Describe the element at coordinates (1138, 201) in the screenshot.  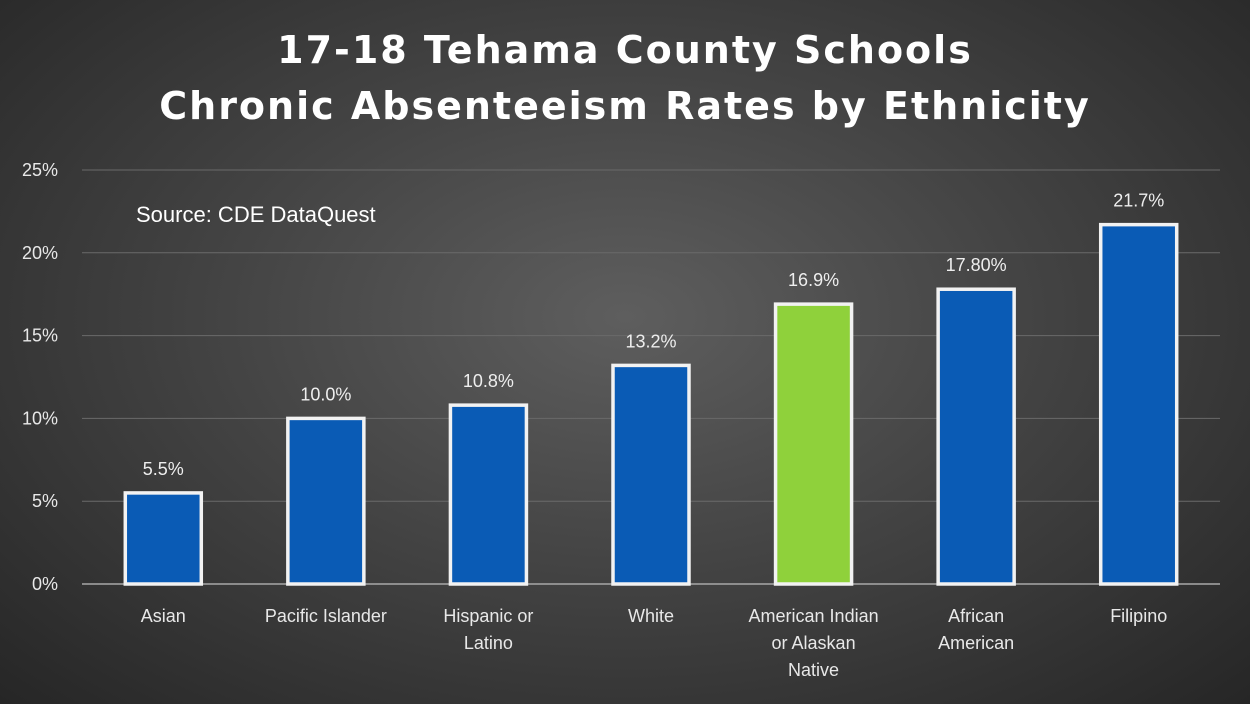
I see `data-label: 21.7%` at that location.